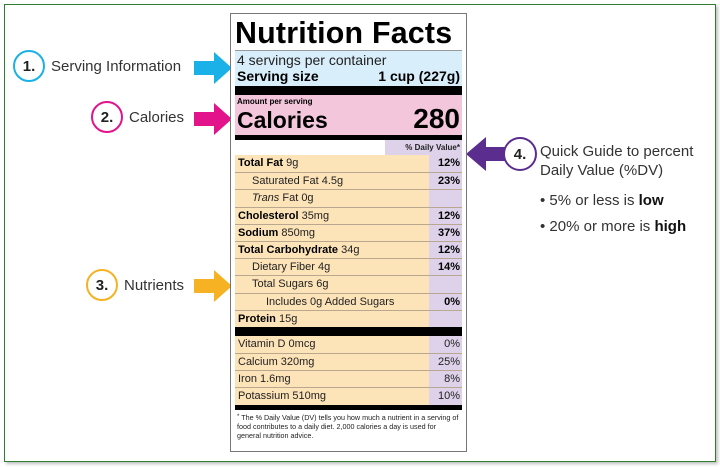 The height and width of the screenshot is (467, 720). Describe the element at coordinates (116, 66) in the screenshot. I see `callout-label-serving-information: Serving Information` at that location.